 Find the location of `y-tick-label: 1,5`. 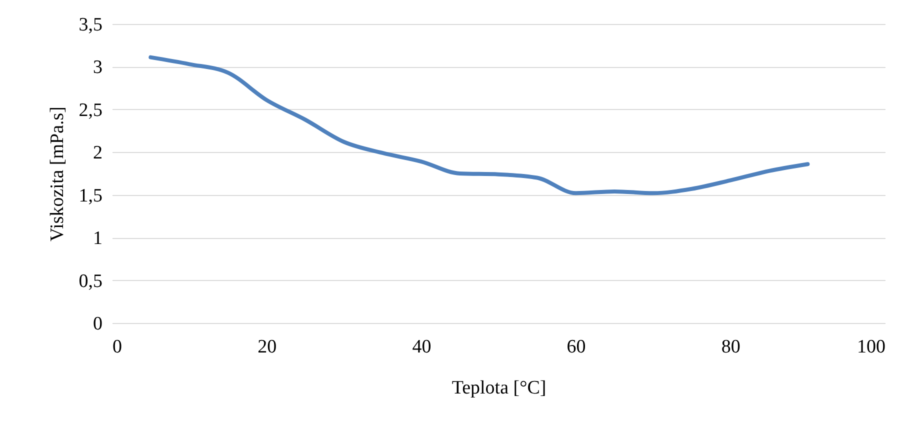

y-tick-label: 1,5 is located at coordinates (90, 195).